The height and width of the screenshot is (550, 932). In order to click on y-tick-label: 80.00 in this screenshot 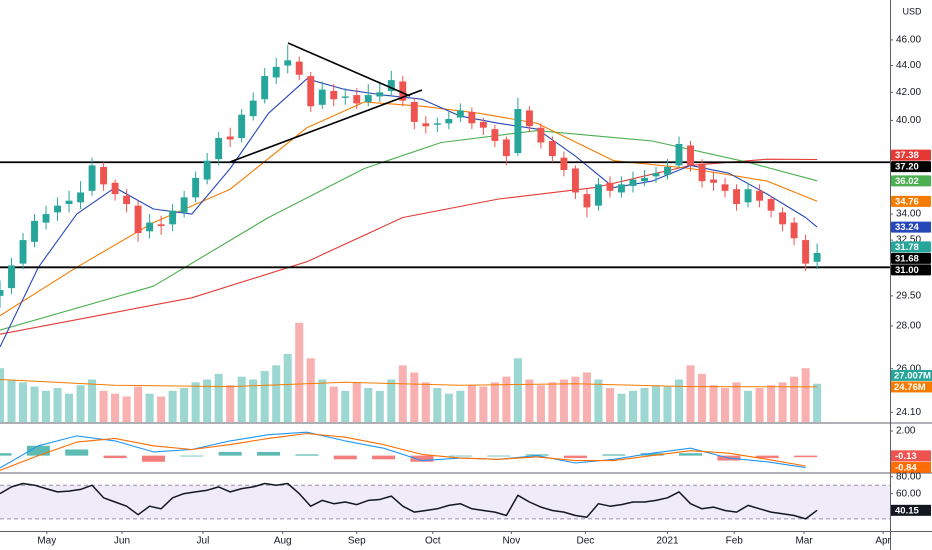, I will do `click(908, 476)`.